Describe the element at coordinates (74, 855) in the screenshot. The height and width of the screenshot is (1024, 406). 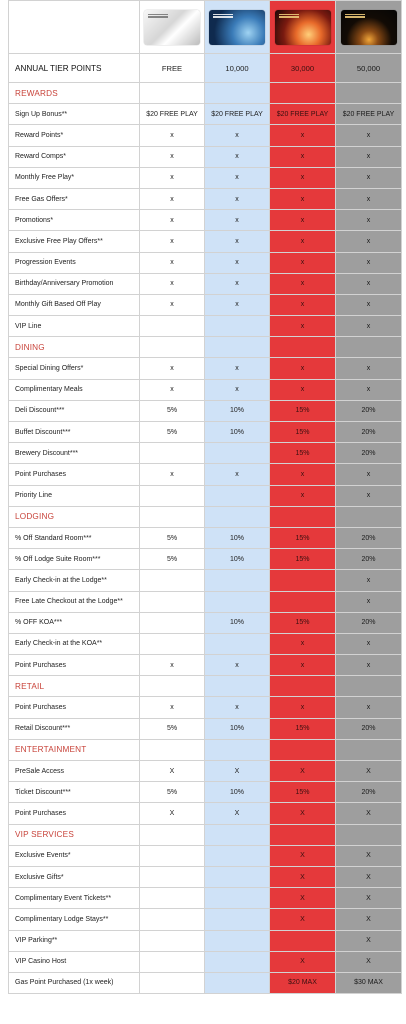
I see `benefit-label: Exclusive Events*` at that location.